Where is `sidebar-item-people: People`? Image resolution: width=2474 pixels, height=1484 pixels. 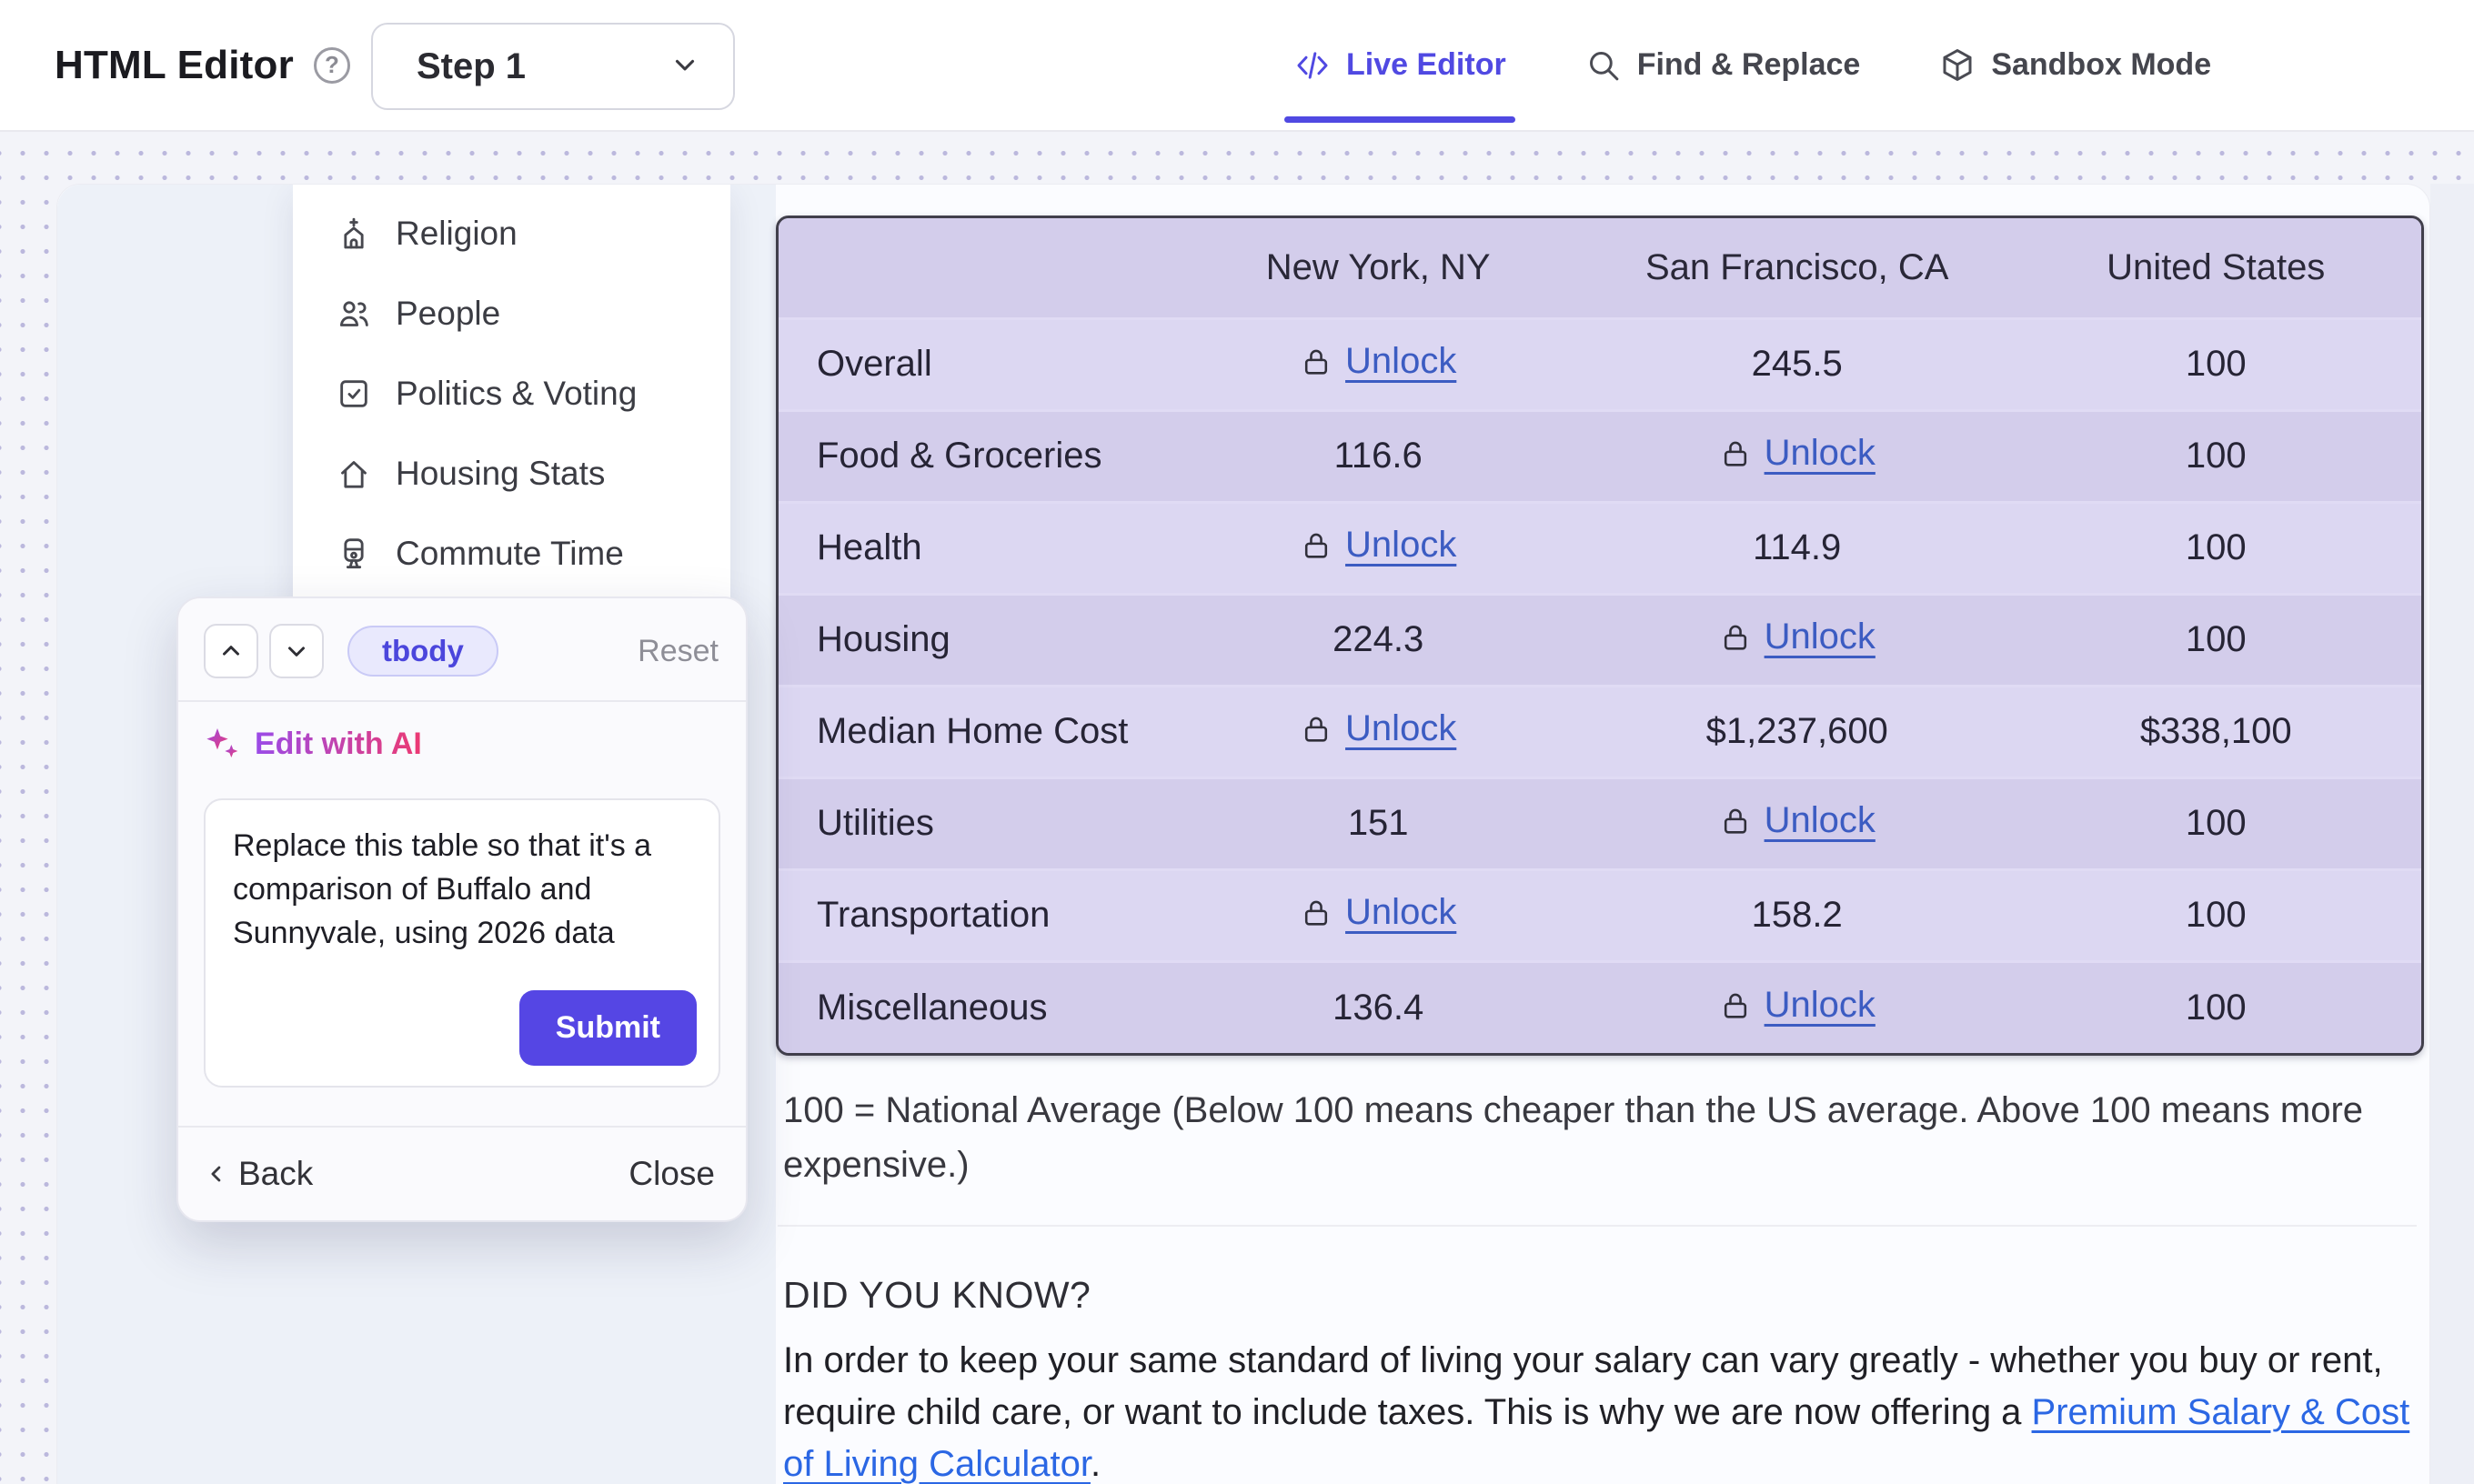
sidebar-item-people: People is located at coordinates (511, 314).